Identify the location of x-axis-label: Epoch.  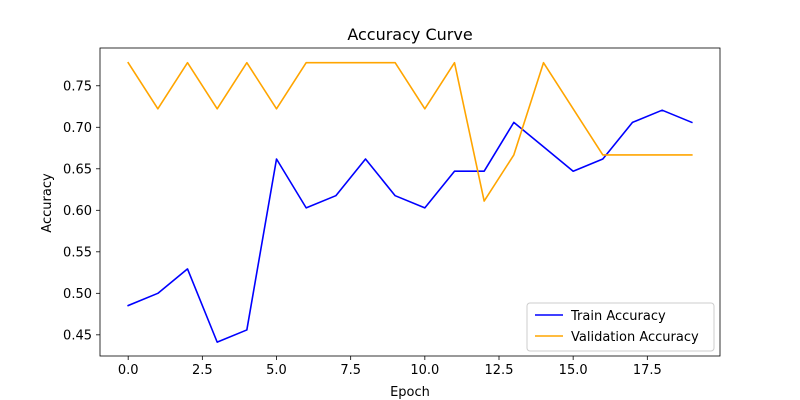
(410, 392).